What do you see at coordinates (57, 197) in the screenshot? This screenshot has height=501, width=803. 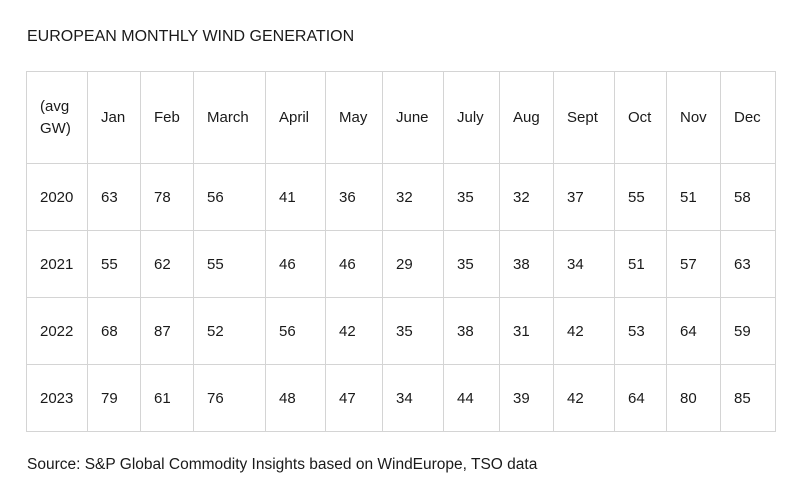 I see `row-year: 2020` at bounding box center [57, 197].